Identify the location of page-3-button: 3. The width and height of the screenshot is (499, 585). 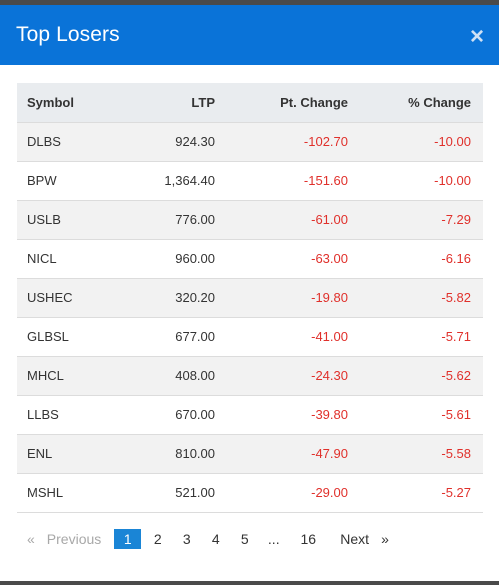
(186, 539).